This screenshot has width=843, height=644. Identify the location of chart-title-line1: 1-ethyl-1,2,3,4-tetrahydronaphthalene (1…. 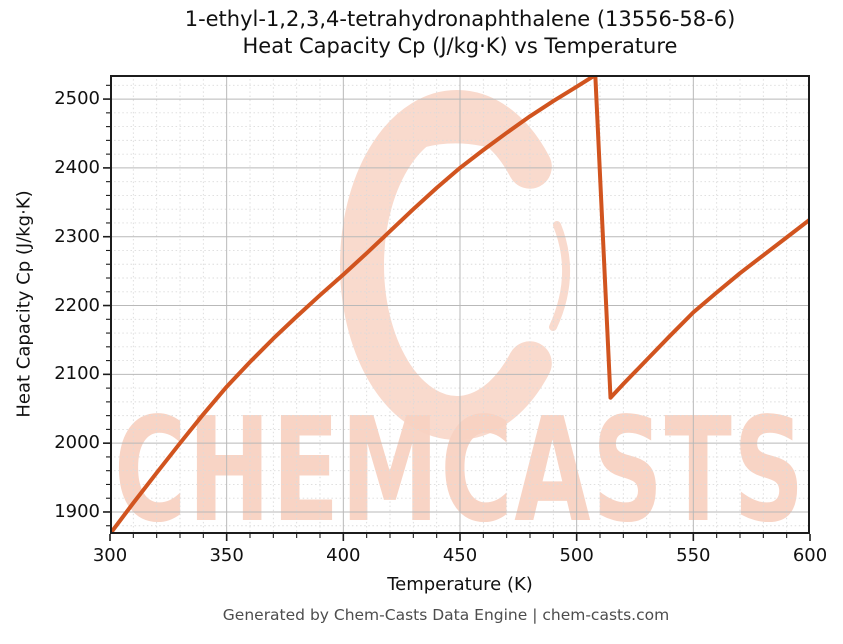
(460, 19).